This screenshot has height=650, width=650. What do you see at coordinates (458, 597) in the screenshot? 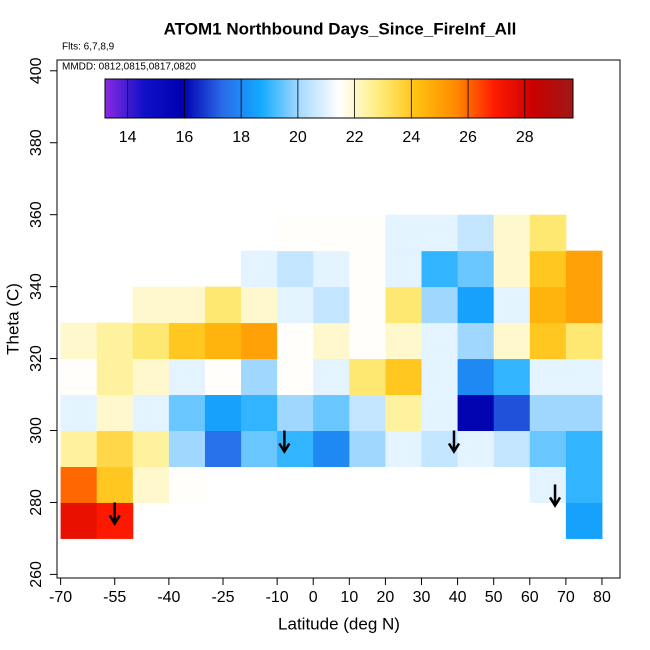
I see `x-tick-label: 40` at bounding box center [458, 597].